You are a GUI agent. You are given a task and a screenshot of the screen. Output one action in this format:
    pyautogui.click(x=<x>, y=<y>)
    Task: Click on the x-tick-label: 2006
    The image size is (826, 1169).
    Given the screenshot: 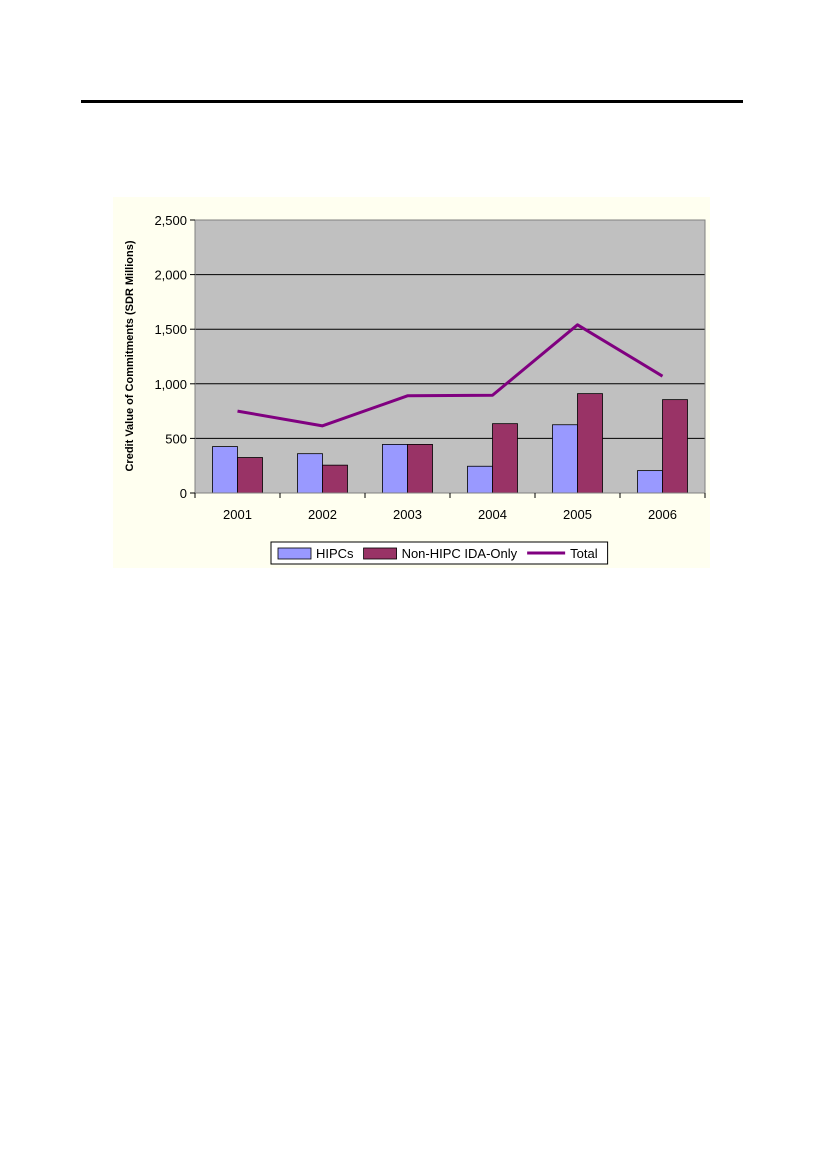 What is the action you would take?
    pyautogui.click(x=662, y=514)
    